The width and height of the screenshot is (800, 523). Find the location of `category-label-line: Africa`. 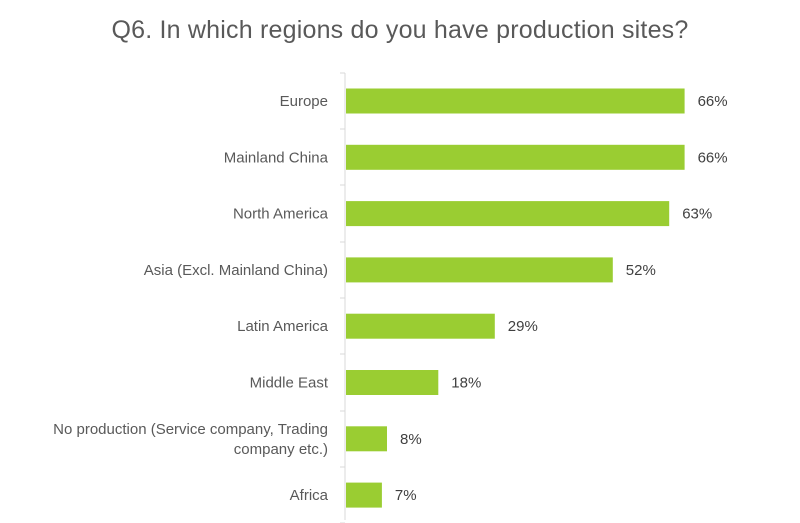

category-label-line: Africa is located at coordinates (309, 495).